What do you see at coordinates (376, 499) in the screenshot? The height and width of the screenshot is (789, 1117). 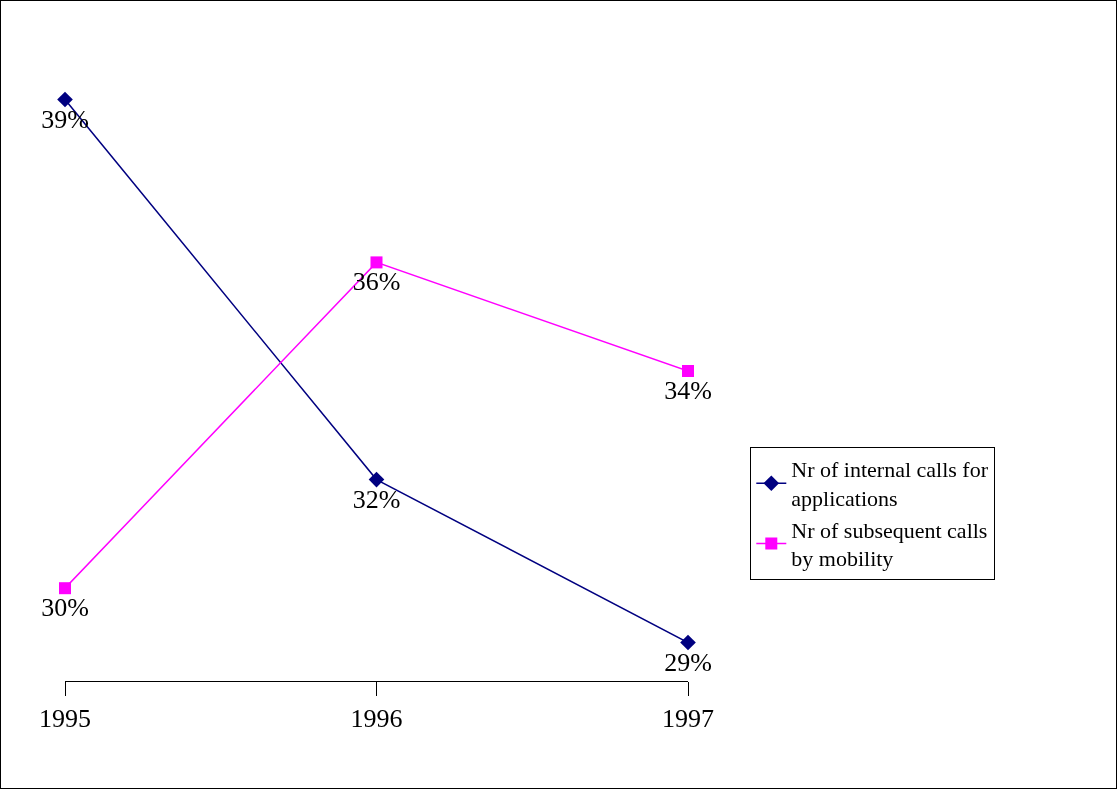 I see `data-label: 32%` at bounding box center [376, 499].